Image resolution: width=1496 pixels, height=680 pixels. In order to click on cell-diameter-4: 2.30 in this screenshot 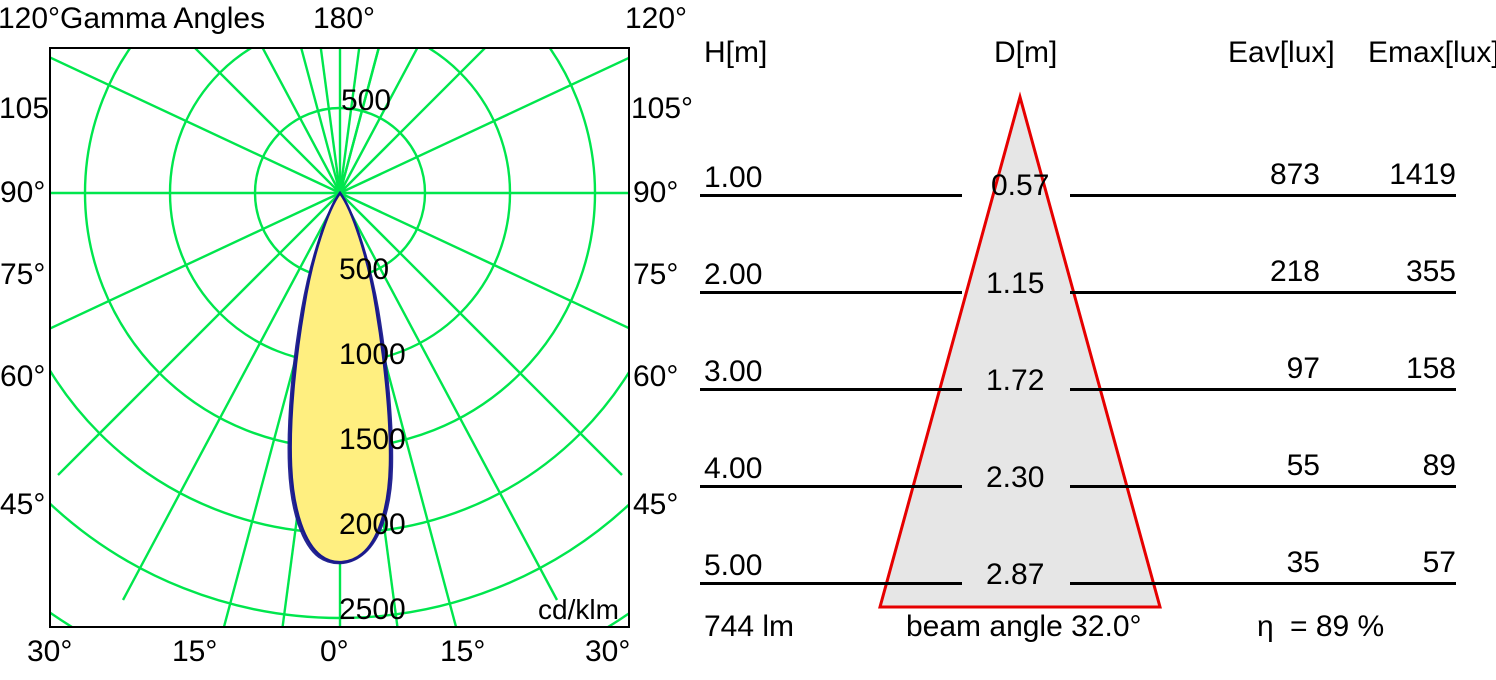, I will do `click(1015, 477)`.